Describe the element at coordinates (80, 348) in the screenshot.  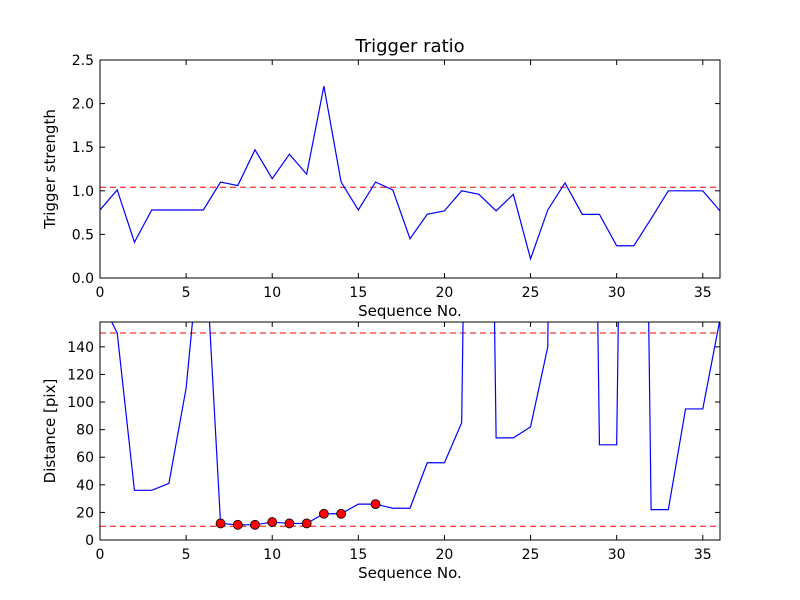
I see `y-tick-label: 140` at that location.